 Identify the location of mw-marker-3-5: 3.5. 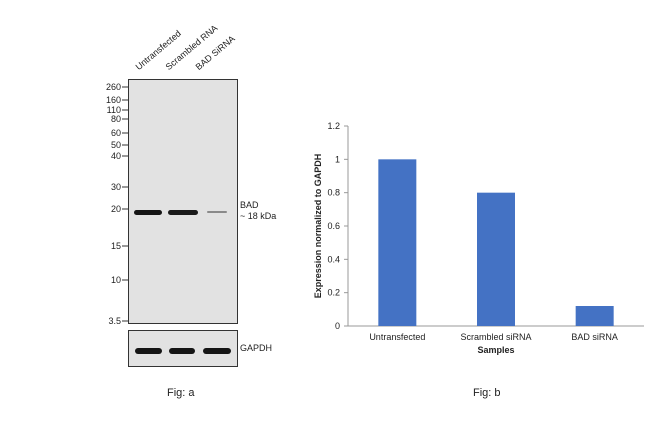
(114, 321).